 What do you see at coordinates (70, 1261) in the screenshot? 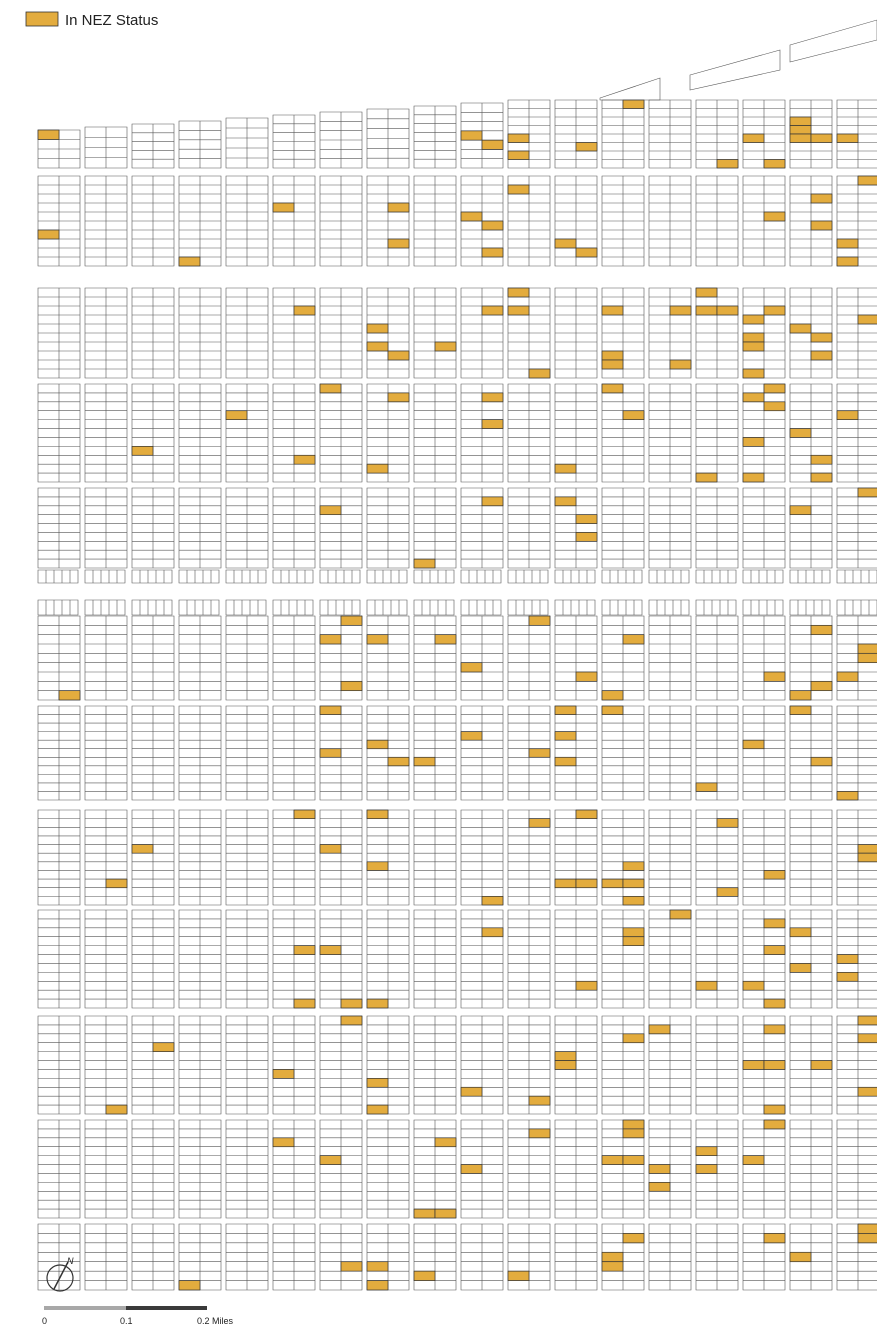
I see `svg-text: N` at bounding box center [70, 1261].